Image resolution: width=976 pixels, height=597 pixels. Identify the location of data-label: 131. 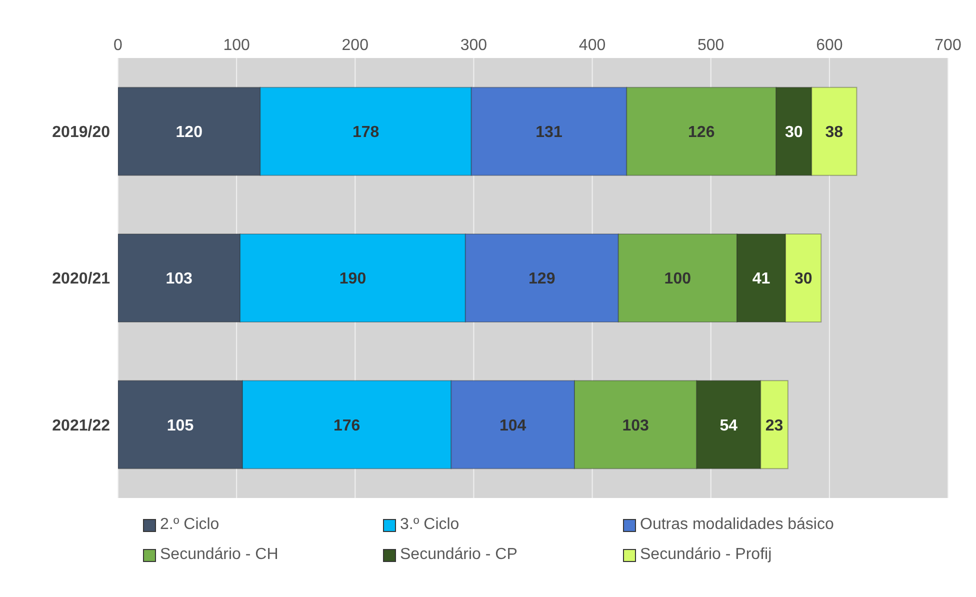
(549, 133).